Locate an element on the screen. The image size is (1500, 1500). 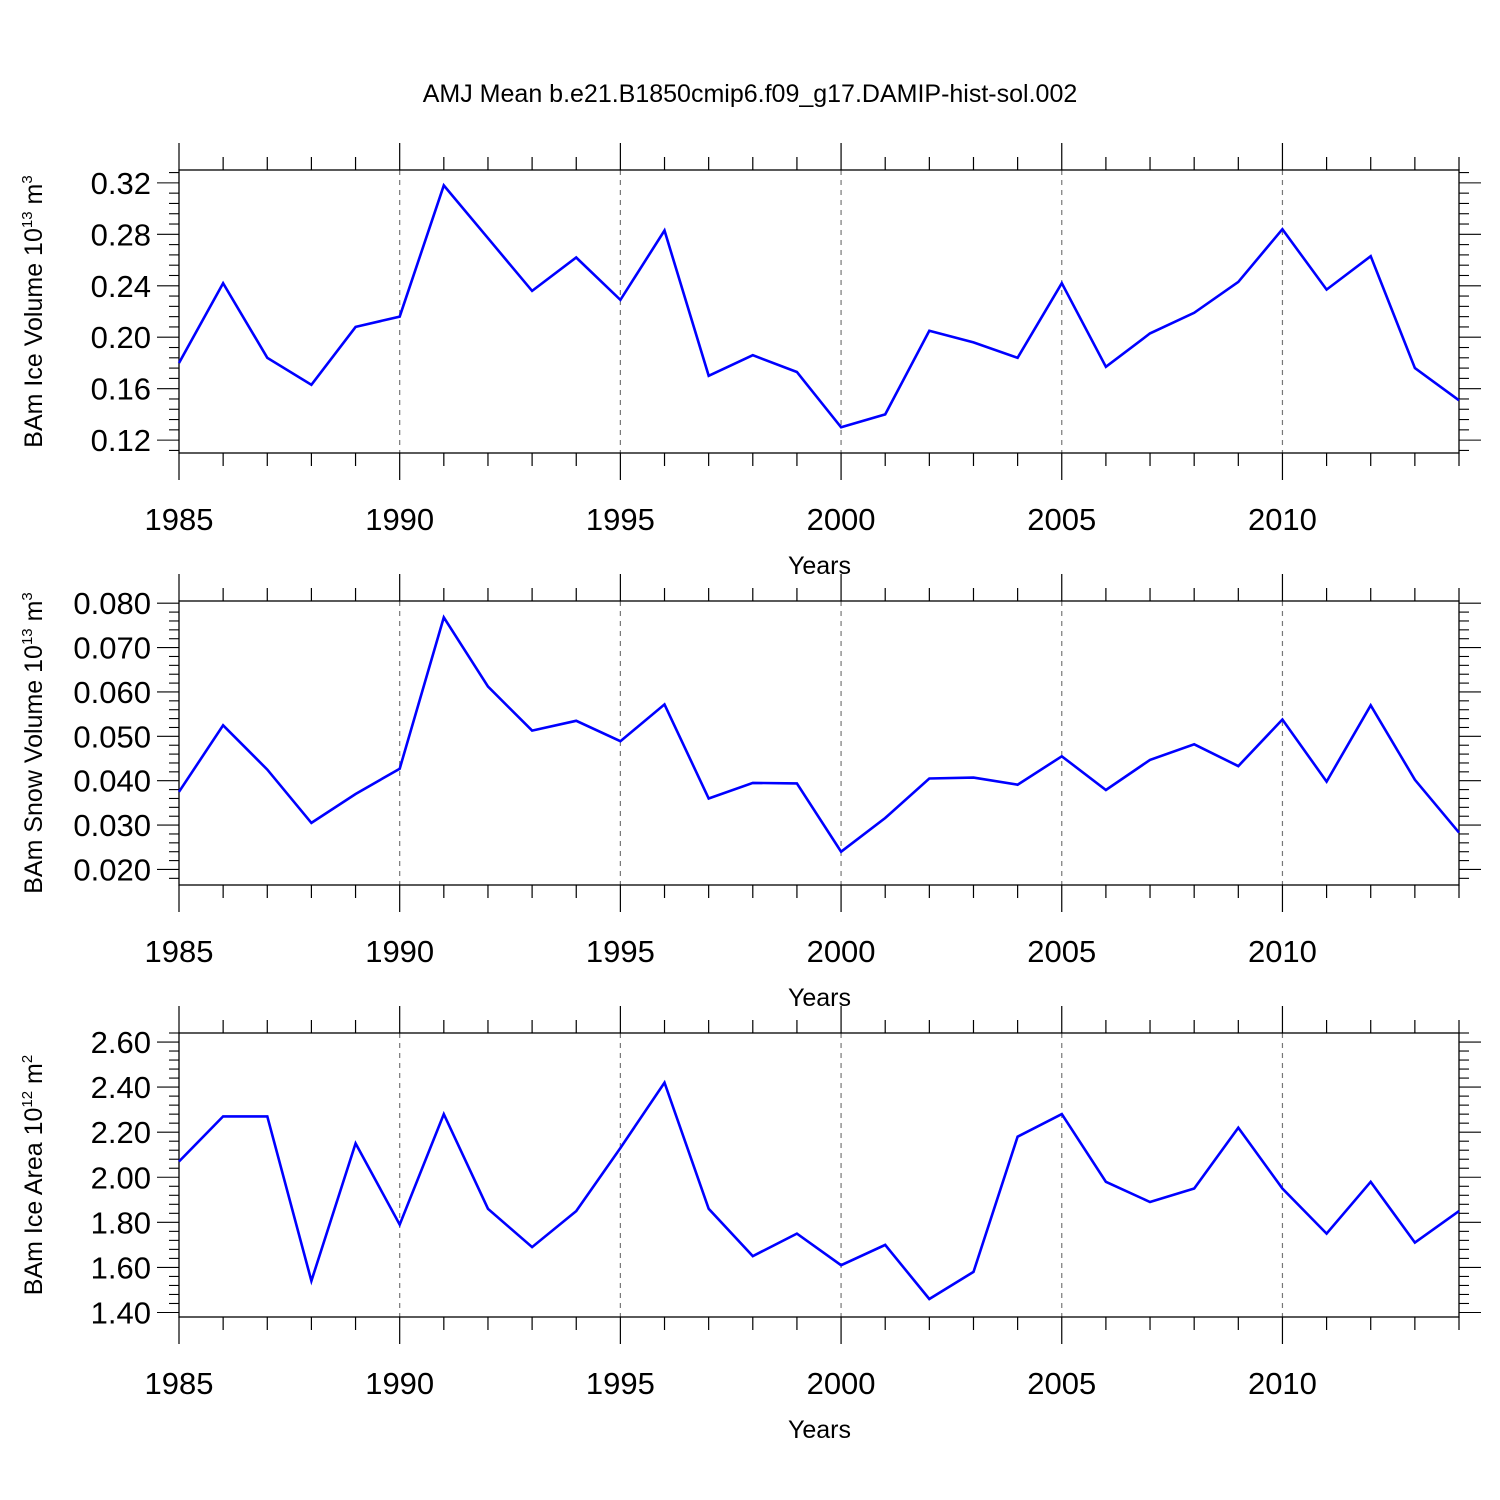
y-tick-label: 0.030 is located at coordinates (112, 825).